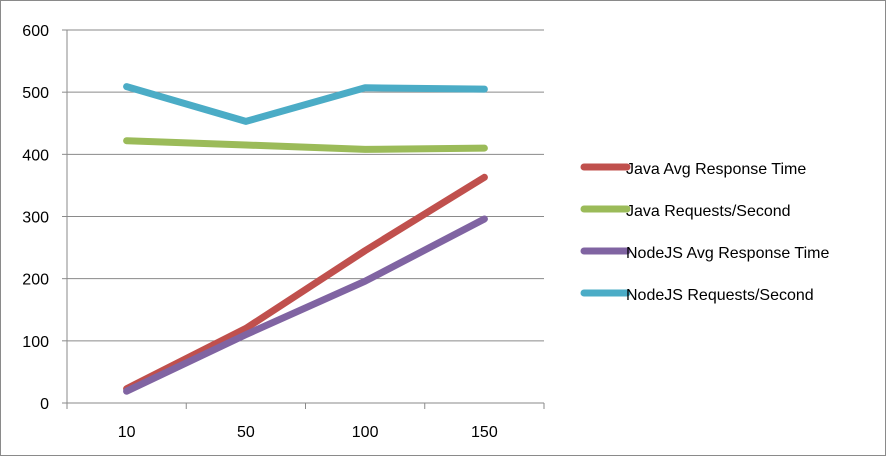  I want to click on x-tick-label: 50, so click(246, 432).